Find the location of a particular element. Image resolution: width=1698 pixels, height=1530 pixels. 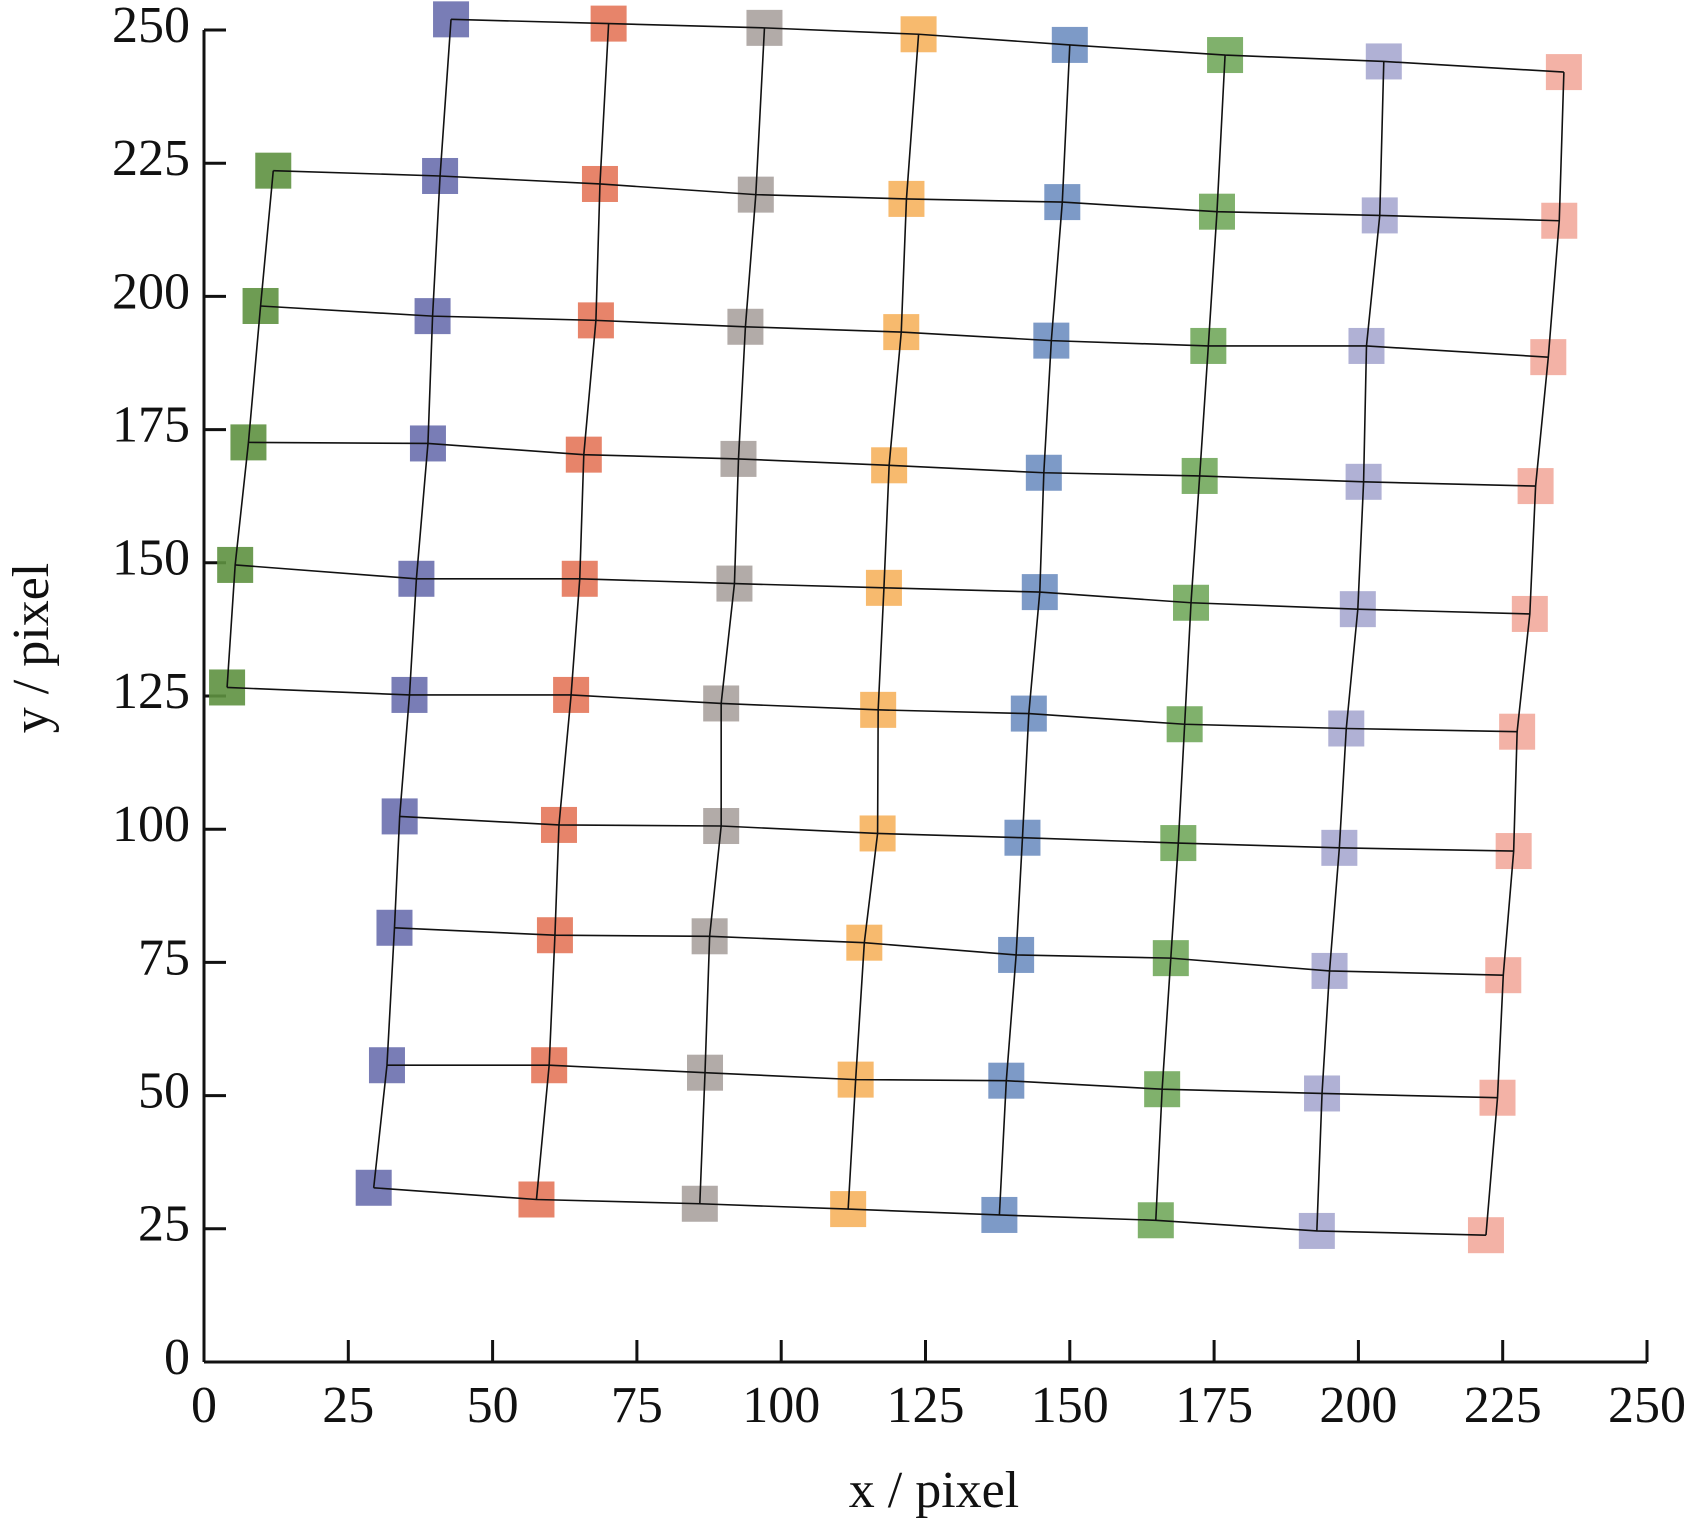

x-tick-label: 150 is located at coordinates (1070, 1405).